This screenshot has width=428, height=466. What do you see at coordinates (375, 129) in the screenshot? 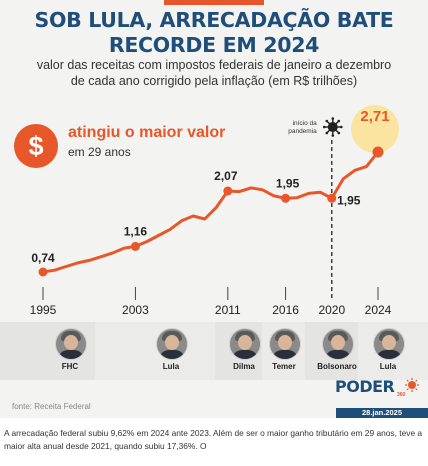
I see `max-value-halo` at bounding box center [375, 129].